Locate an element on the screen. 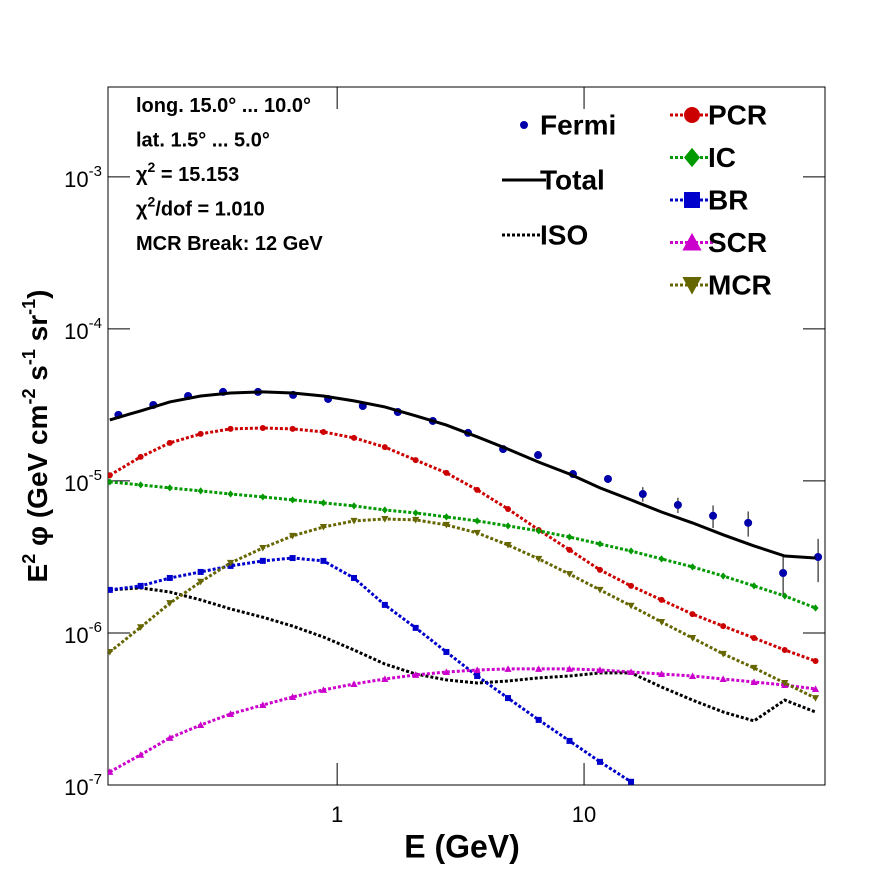  y-axis-label-sup: -2 is located at coordinates (29, 397).